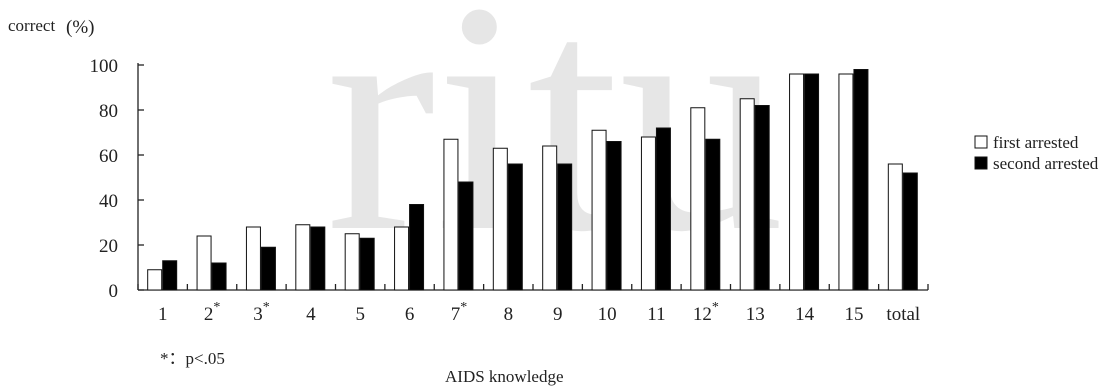 The height and width of the screenshot is (388, 1120). What do you see at coordinates (360, 314) in the screenshot?
I see `x-tick-label: 5` at bounding box center [360, 314].